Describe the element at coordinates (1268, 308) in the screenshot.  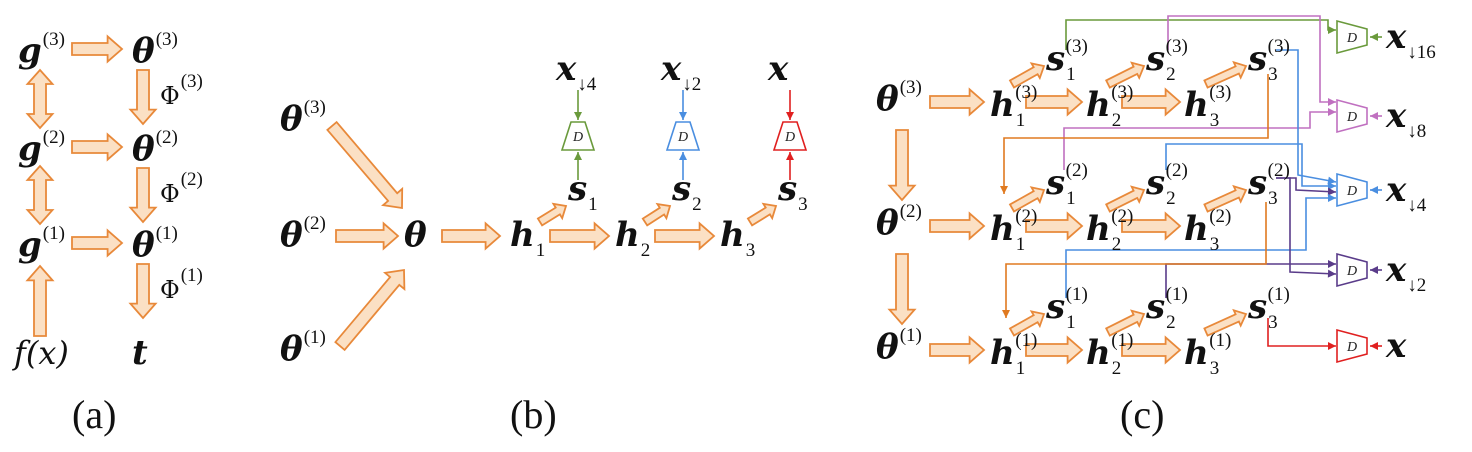
I see `c-s-1-3: s3(1)` at that location.